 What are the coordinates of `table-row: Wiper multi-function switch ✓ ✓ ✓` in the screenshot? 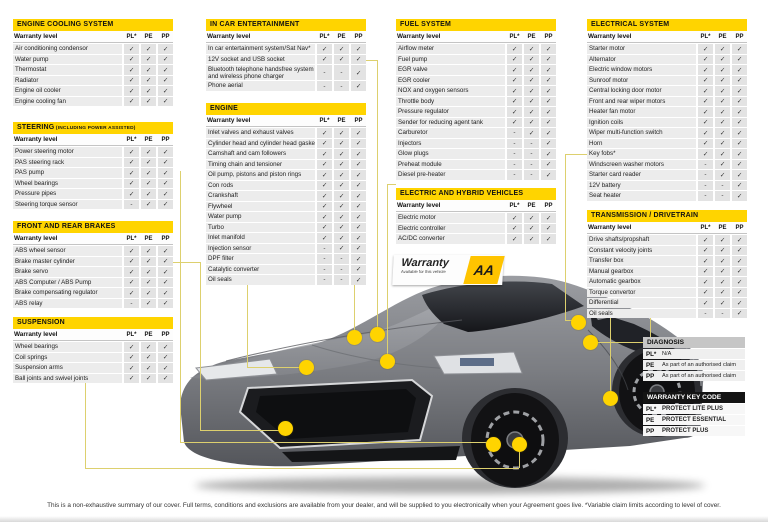 It's located at (667, 133).